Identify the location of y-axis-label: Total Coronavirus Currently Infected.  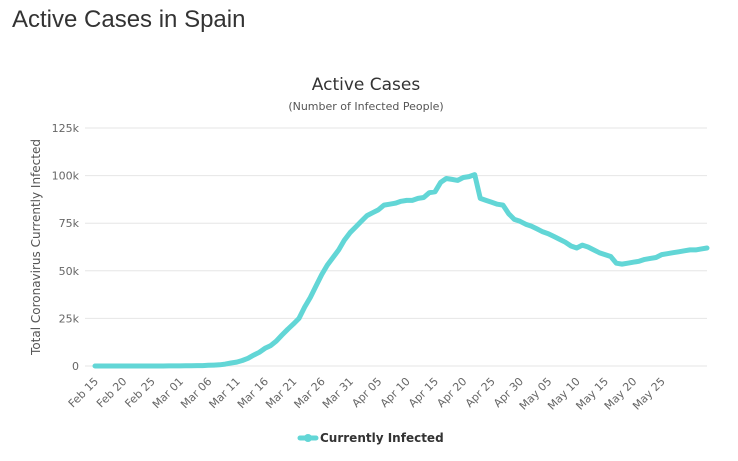
(36, 247).